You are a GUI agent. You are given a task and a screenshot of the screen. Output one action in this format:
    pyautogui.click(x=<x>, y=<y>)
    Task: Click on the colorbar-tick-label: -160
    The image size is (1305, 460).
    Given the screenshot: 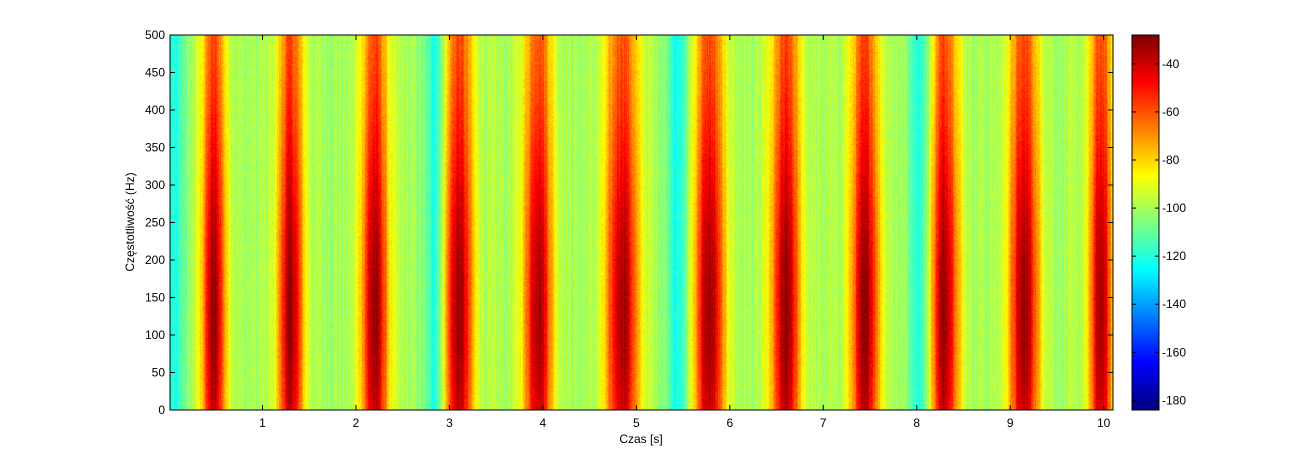 What is the action you would take?
    pyautogui.click(x=1174, y=352)
    